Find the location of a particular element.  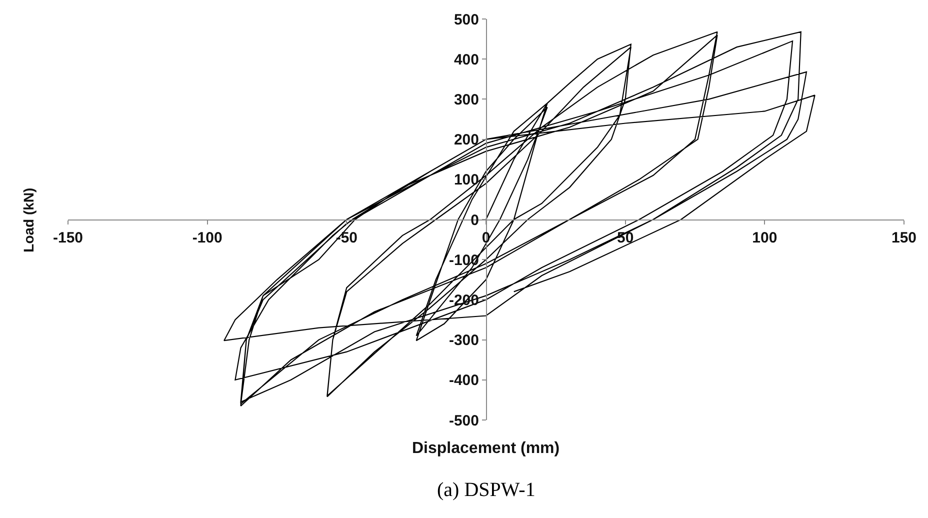

y-tick-label: 100 is located at coordinates (466, 180).